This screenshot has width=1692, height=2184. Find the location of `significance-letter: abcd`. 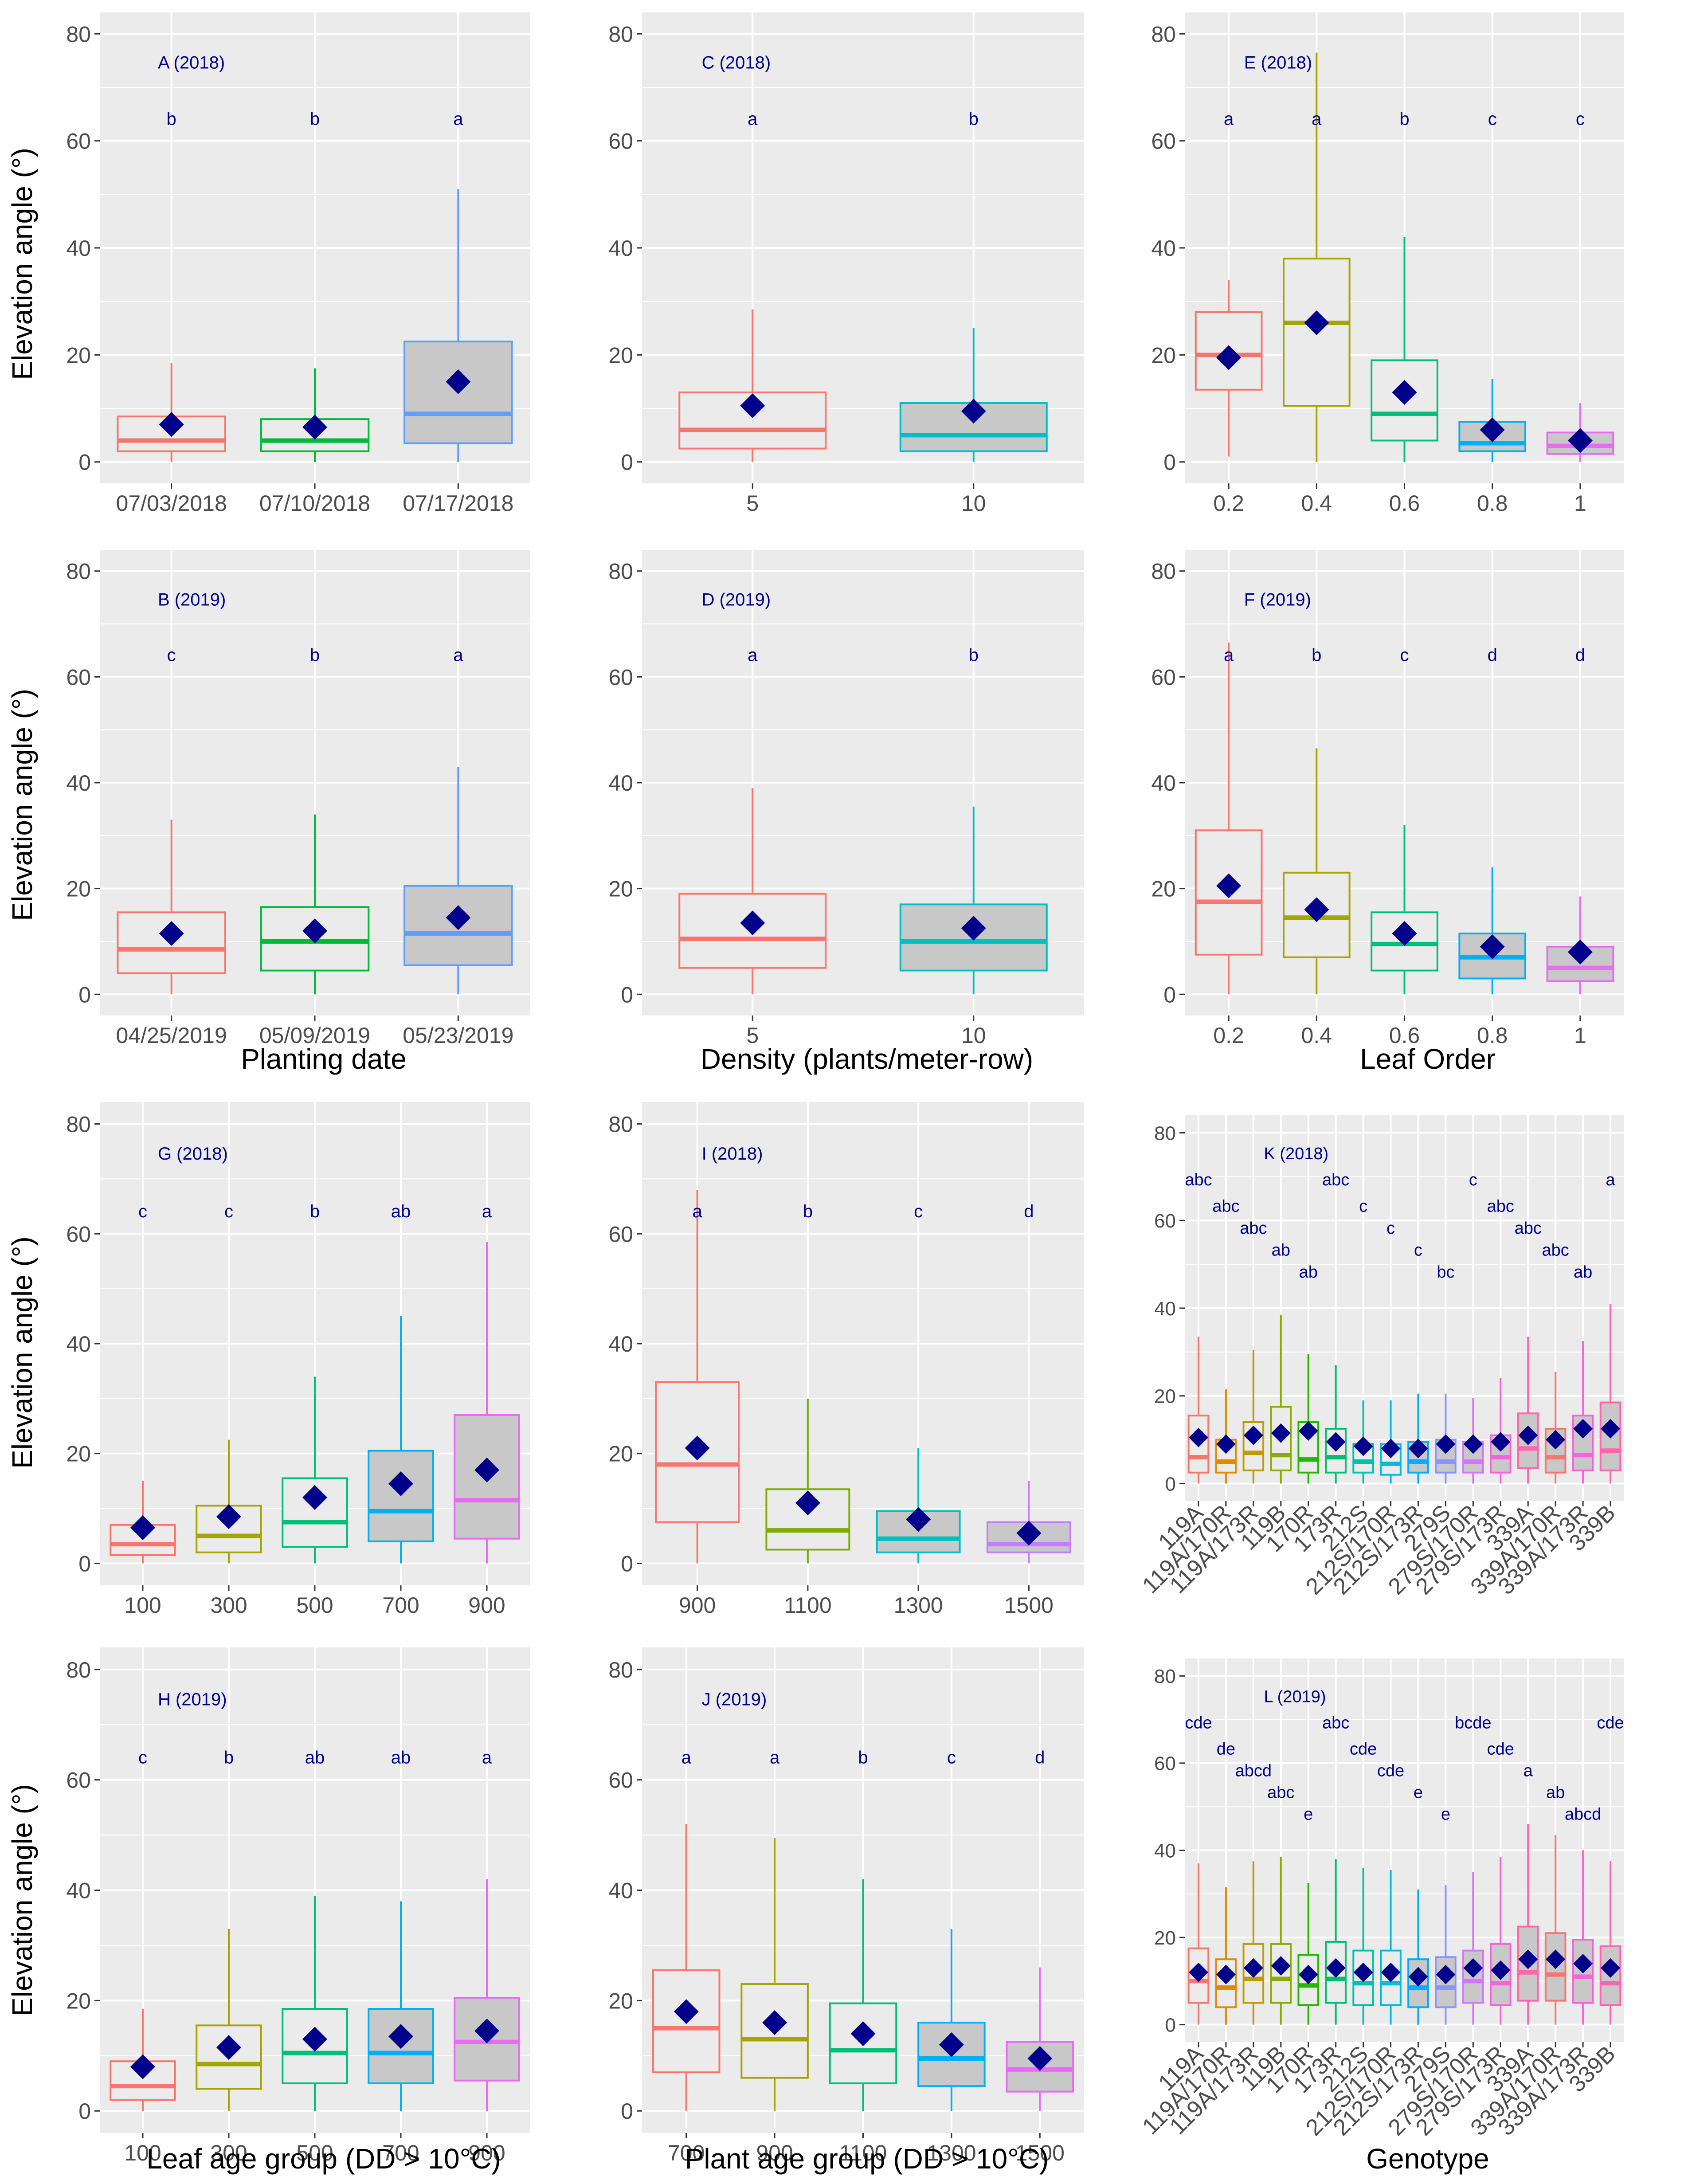

significance-letter: abcd is located at coordinates (1583, 1814).